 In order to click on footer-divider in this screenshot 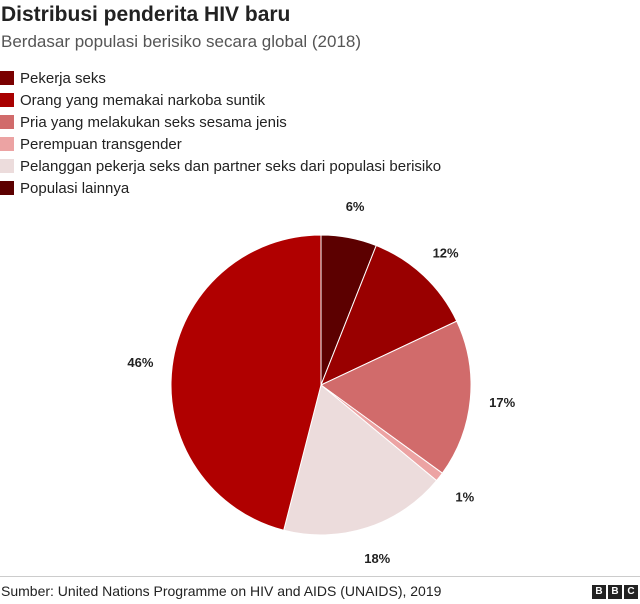, I will do `click(320, 576)`.